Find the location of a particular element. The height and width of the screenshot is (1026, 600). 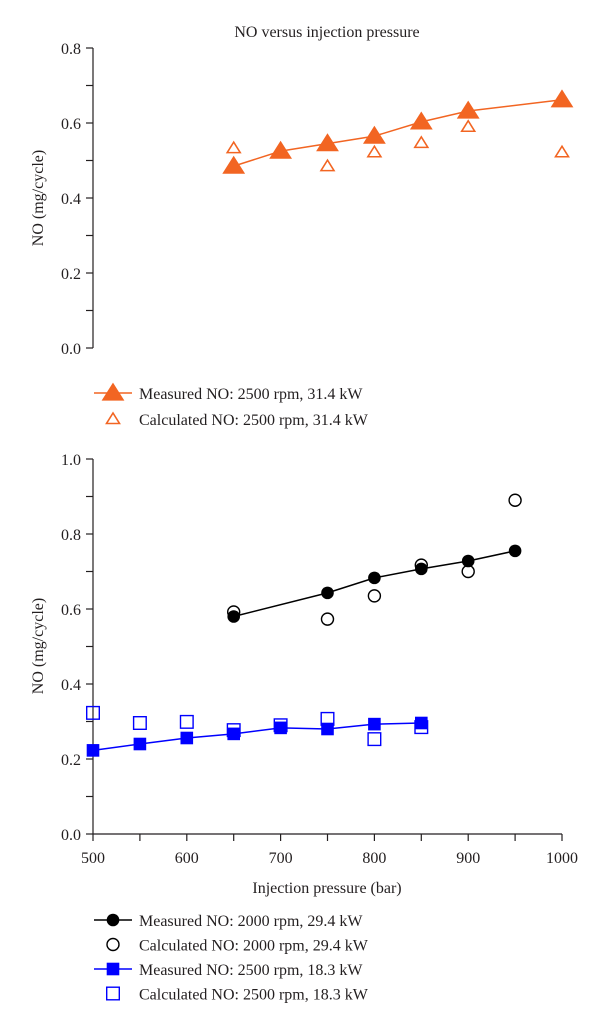

legend-item: Measured NO: 2500 rpm, 31.4 kW is located at coordinates (228, 392).